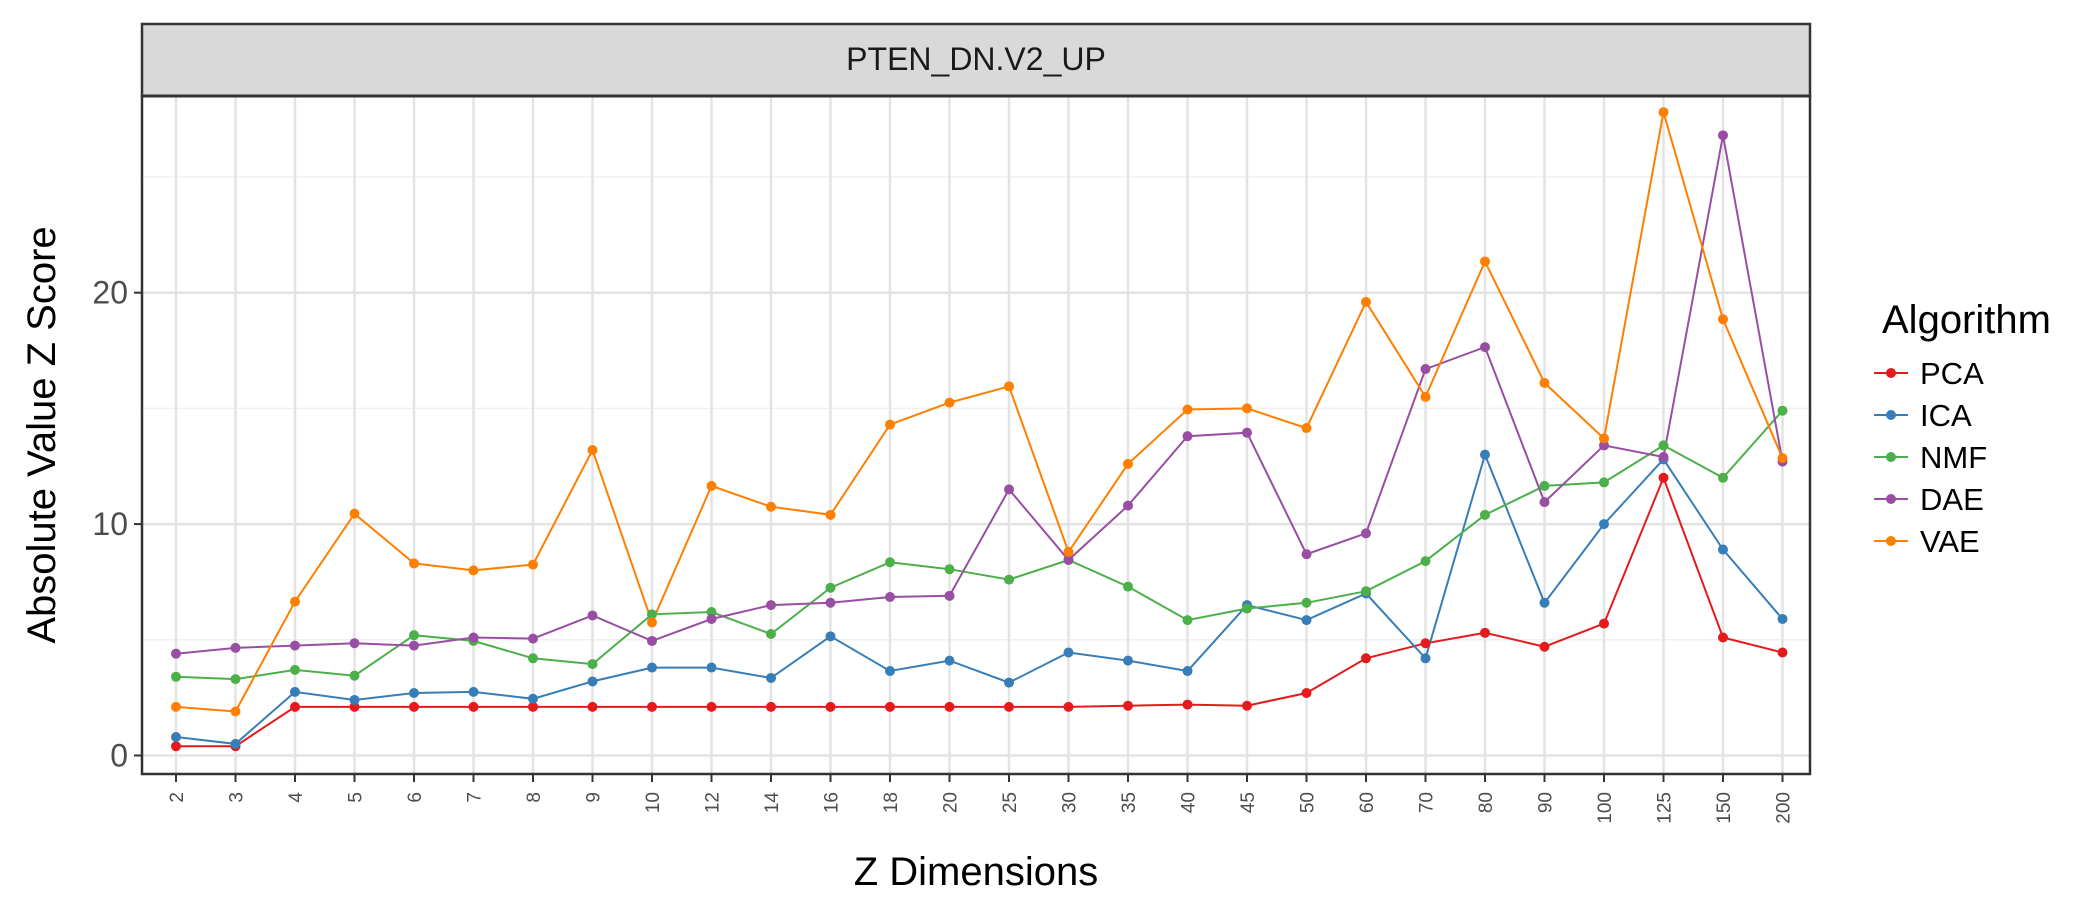  Describe the element at coordinates (1891, 541) in the screenshot. I see `legend-key-point-vae` at that location.